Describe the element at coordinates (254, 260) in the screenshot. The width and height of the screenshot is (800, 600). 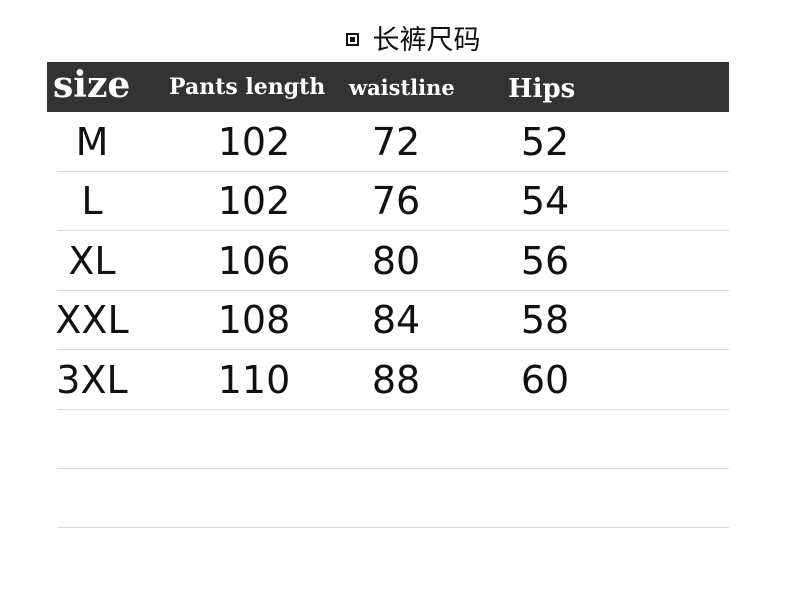
I see `table-cell: 106` at that location.